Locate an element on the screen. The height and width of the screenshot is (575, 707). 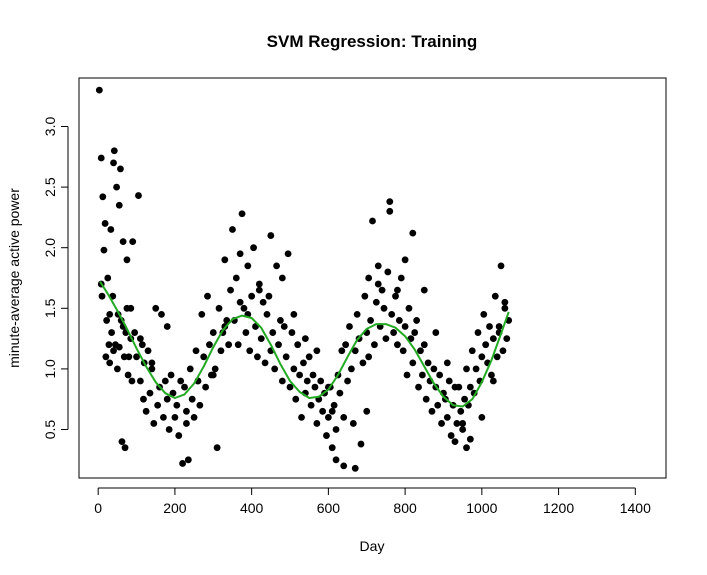
y-tick-label: 1.5 is located at coordinates (50, 308).